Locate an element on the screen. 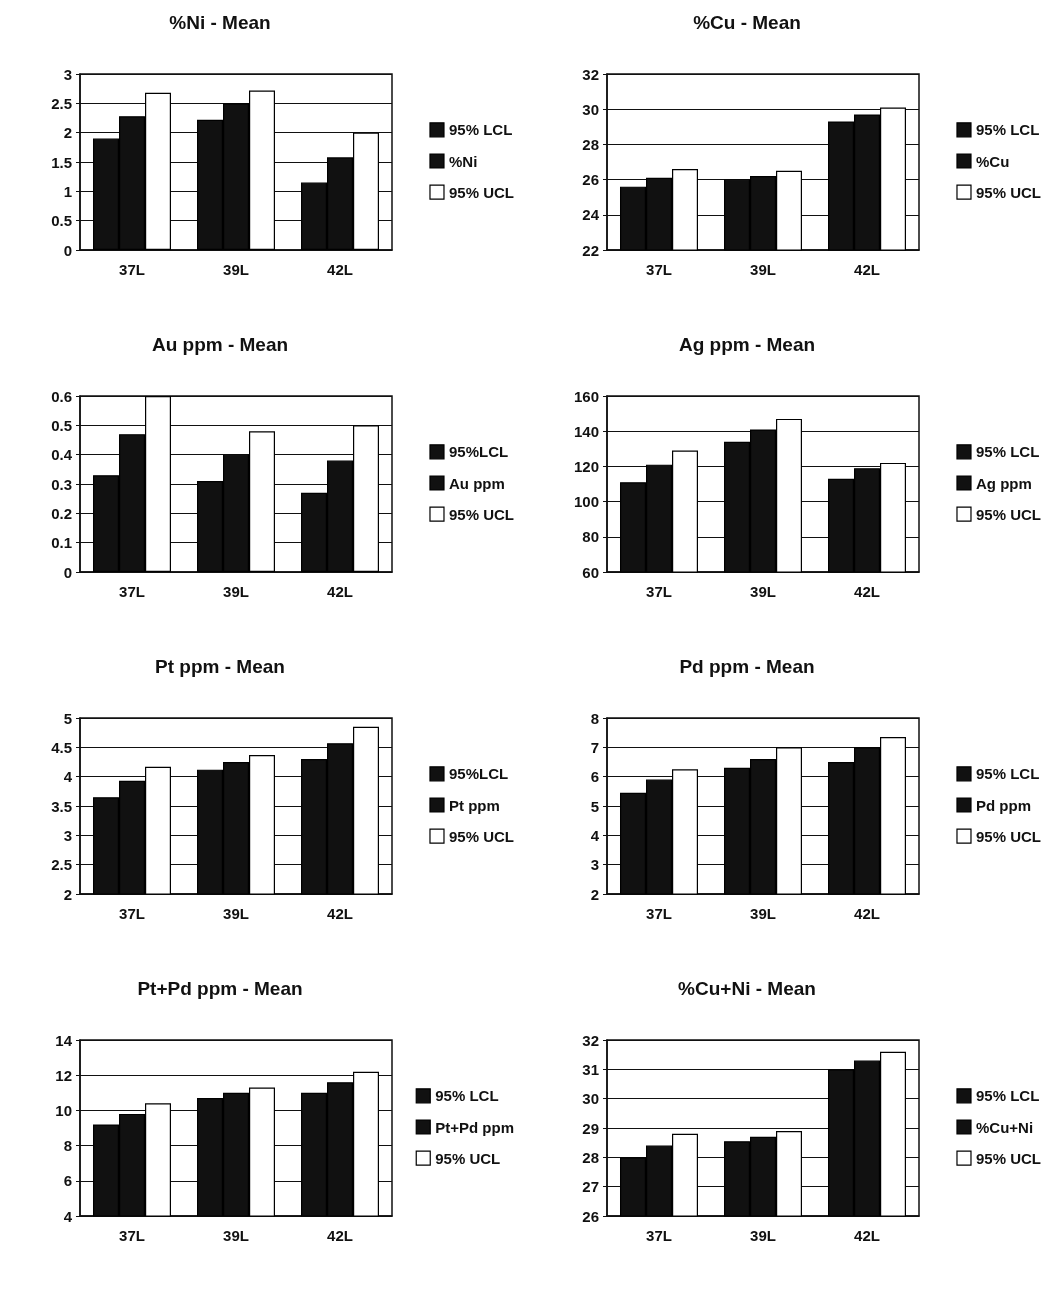 This screenshot has height=1290, width=1054. y-tick-label: 22 is located at coordinates (590, 250).